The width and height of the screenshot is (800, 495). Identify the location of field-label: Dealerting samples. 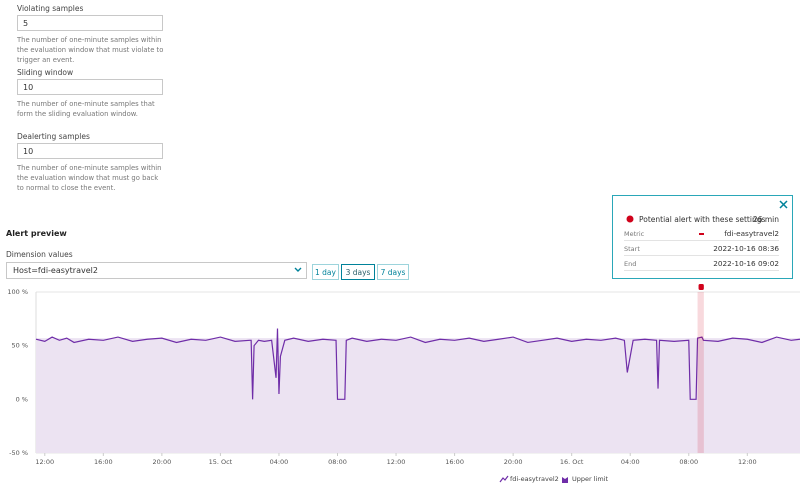
(53, 136).